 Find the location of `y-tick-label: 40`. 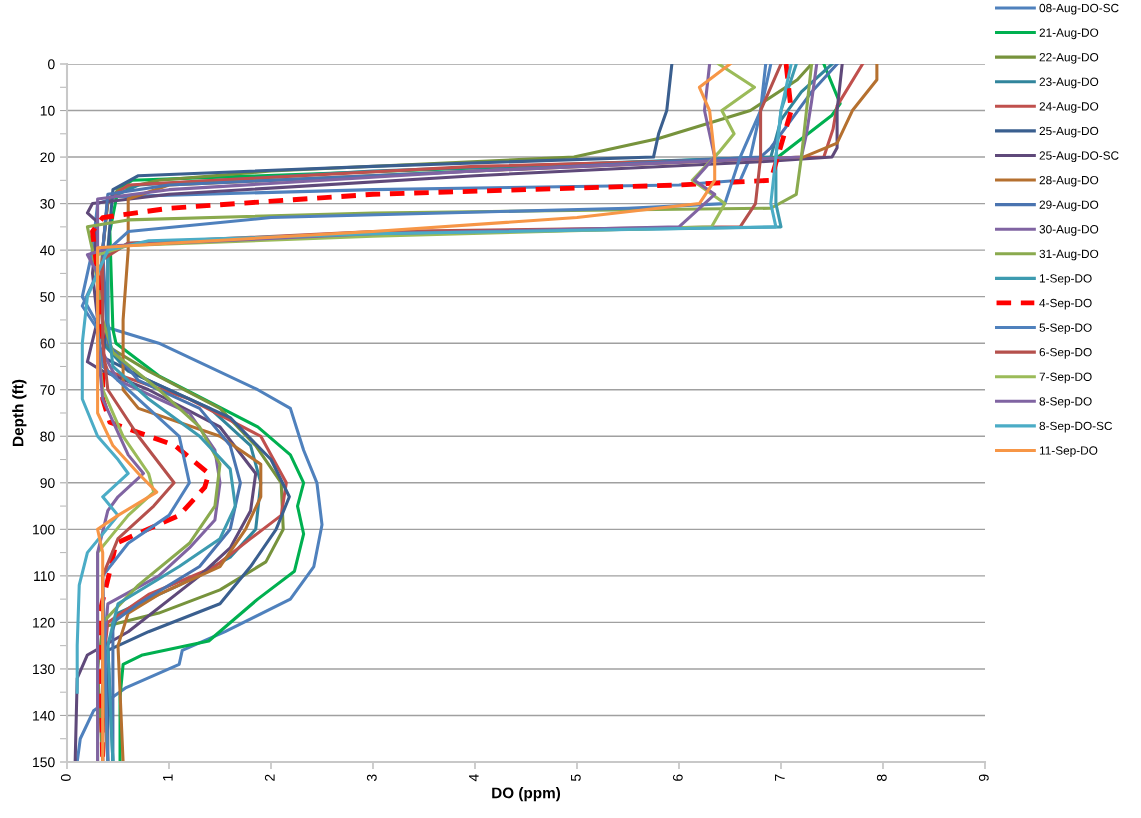

y-tick-label: 40 is located at coordinates (47, 250).